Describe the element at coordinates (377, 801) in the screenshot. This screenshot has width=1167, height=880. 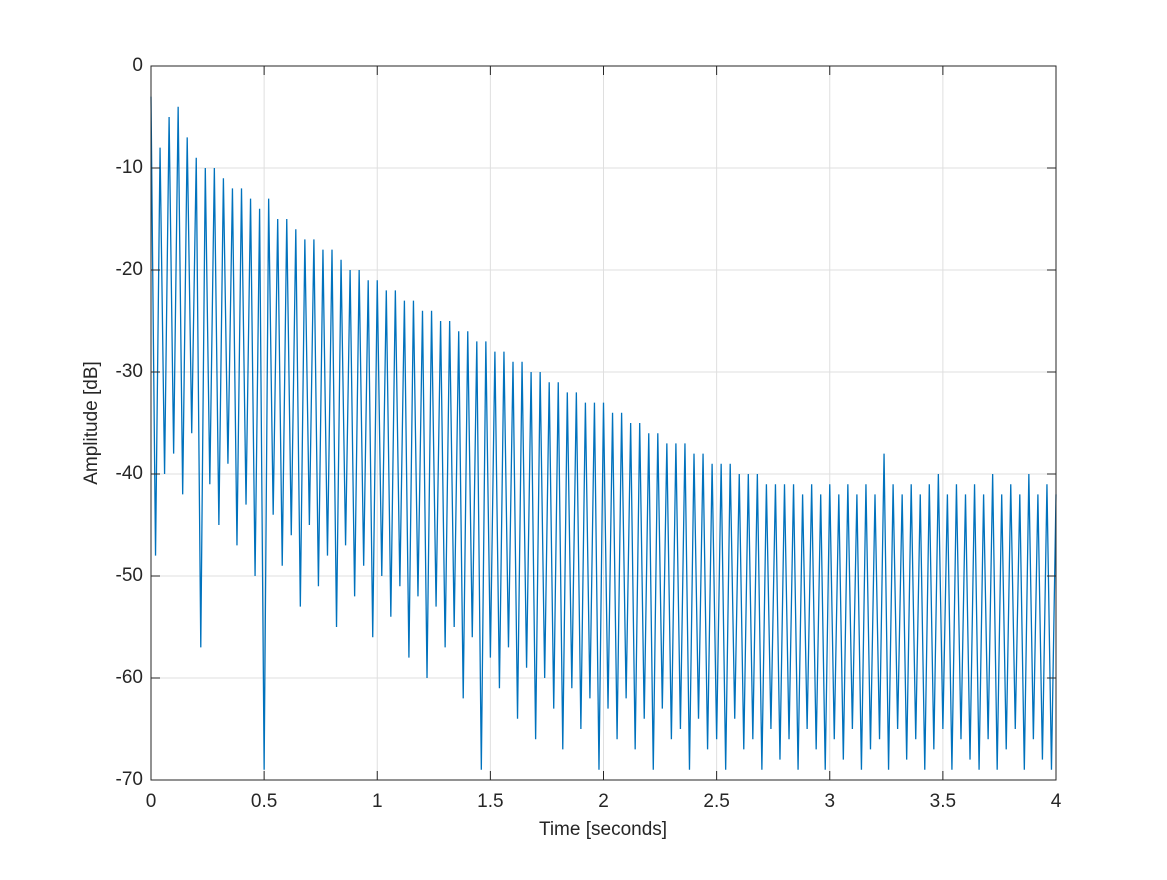
I see `x-tick-label: 1` at that location.